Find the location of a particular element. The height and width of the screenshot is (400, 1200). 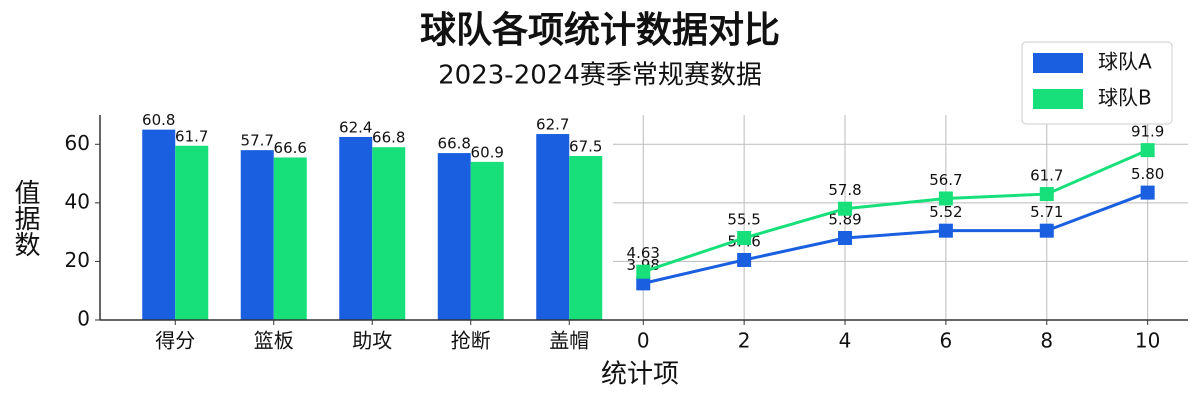

x-tick-label: 10 is located at coordinates (1147, 341).